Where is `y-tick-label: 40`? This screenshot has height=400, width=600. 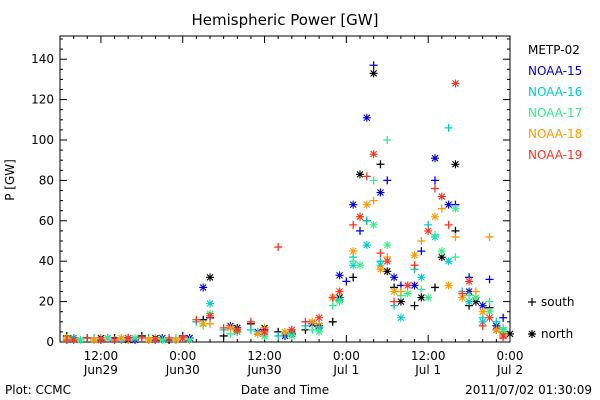
y-tick-label: 40 is located at coordinates (46, 261).